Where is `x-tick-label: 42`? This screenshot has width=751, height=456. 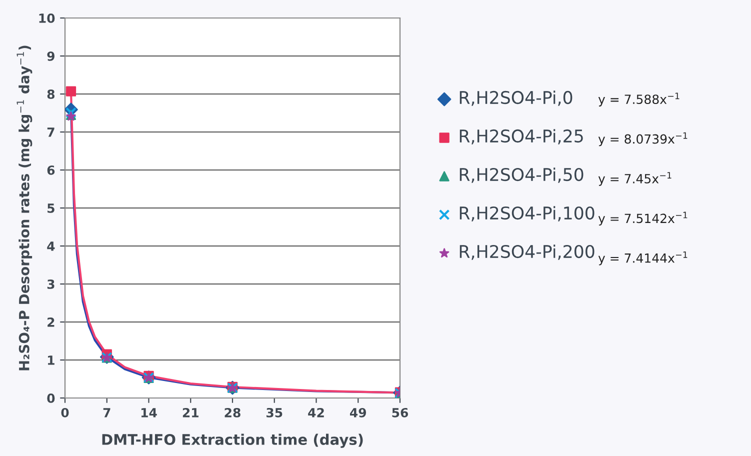
x-tick-label: 42 is located at coordinates (316, 413).